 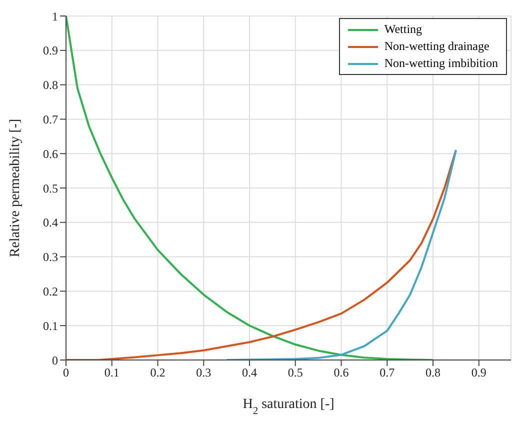 I want to click on y-tick-label: 0.7, so click(x=50, y=119).